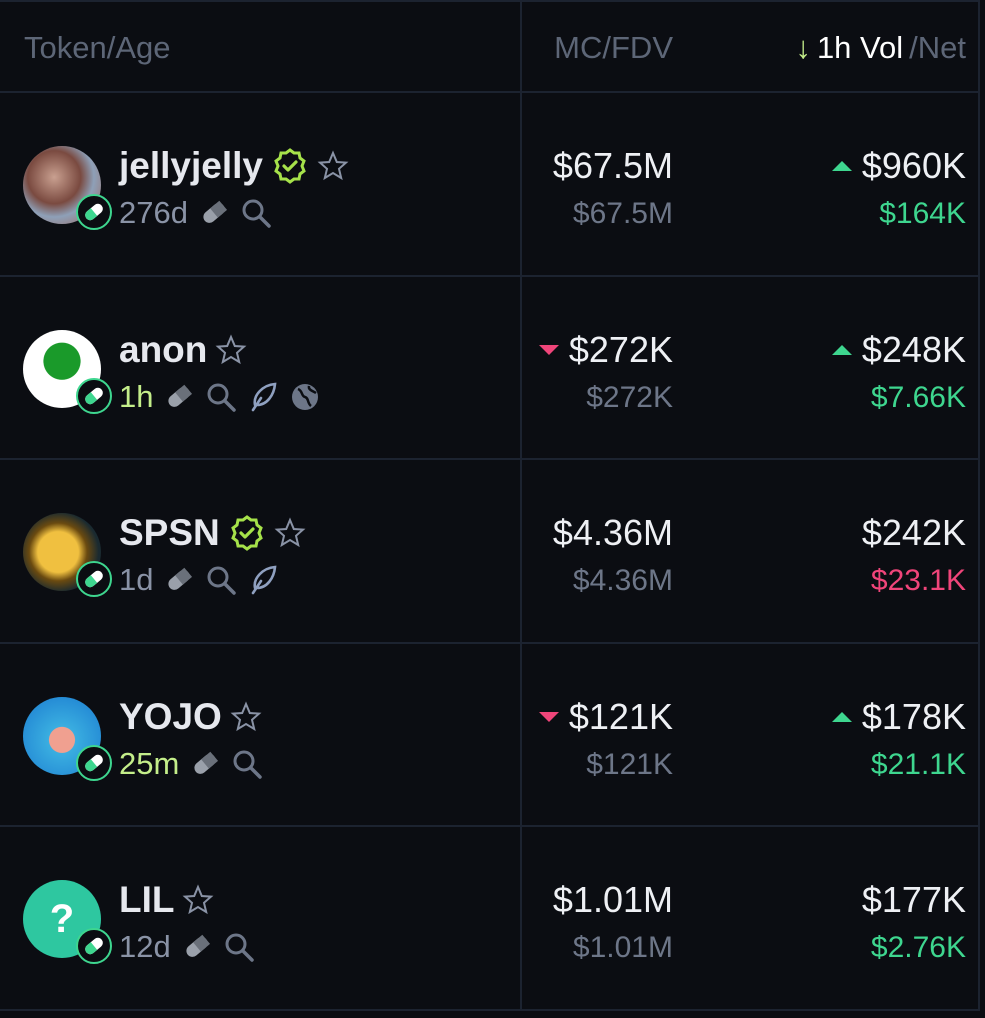 The width and height of the screenshot is (985, 1018). Describe the element at coordinates (622, 947) in the screenshot. I see `fdv: $1.01M` at that location.